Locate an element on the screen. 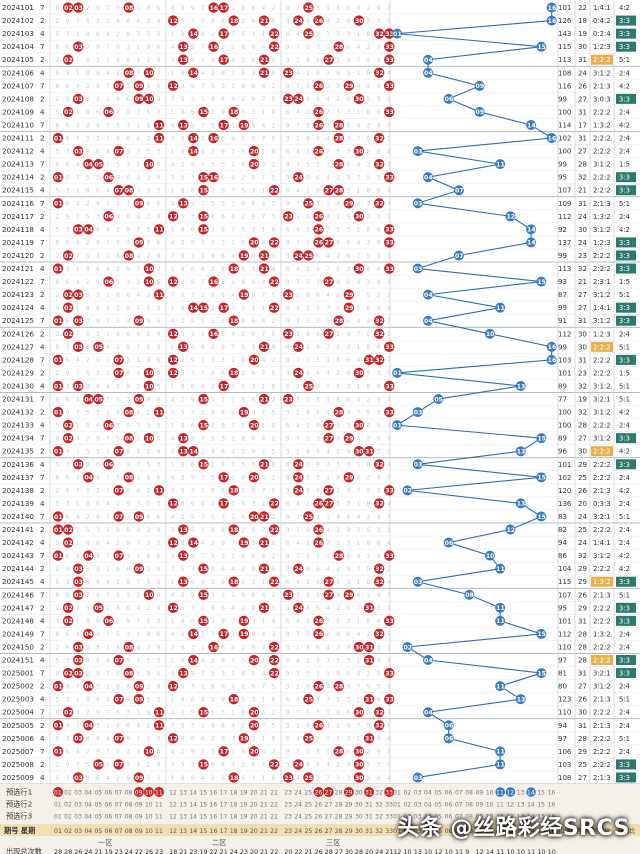 The image size is (640, 854). period-label: 2024144 is located at coordinates (18, 568).